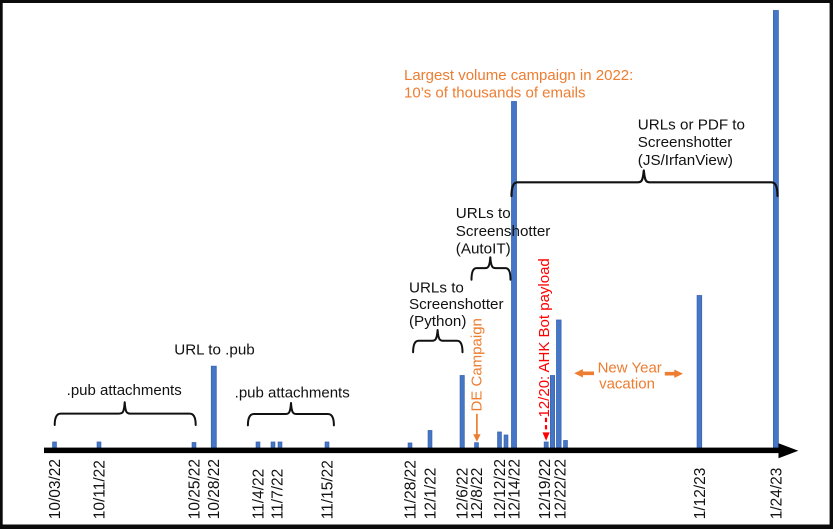 The height and width of the screenshot is (529, 833). I want to click on svg-text: 12/8/22, so click(477, 494).